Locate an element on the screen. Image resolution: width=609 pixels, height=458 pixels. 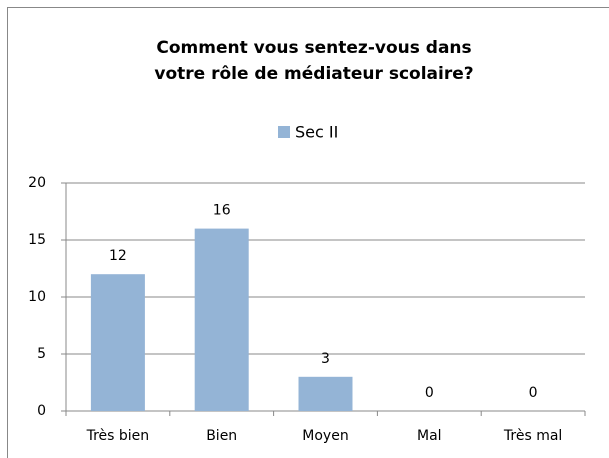
legend-swatch is located at coordinates (284, 132).